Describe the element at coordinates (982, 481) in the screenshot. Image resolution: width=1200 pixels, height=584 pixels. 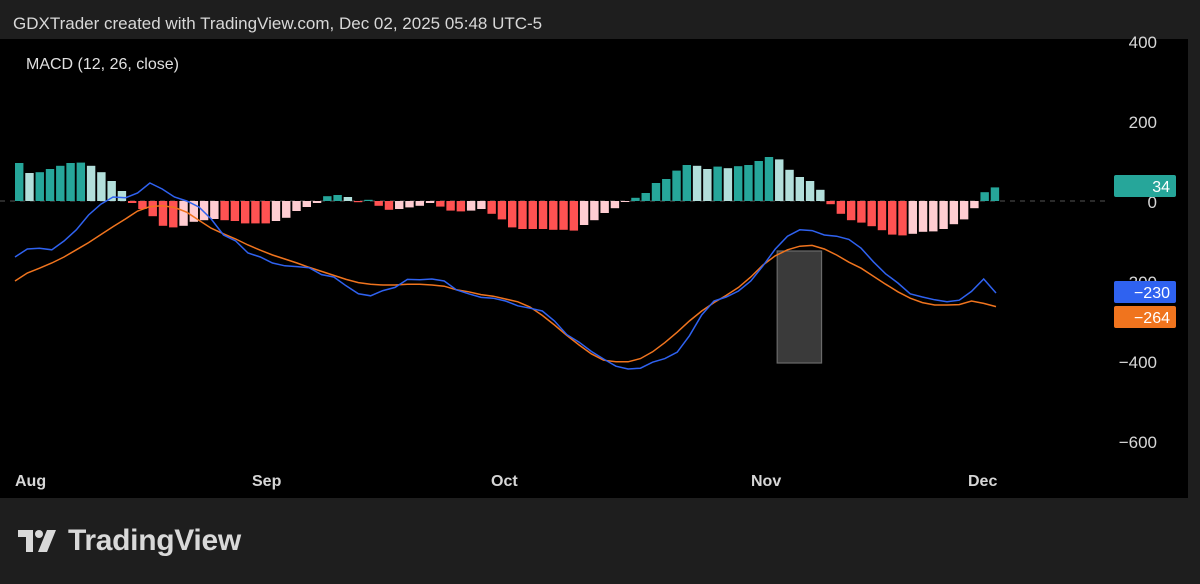
I see `x-tick-label: Dec` at that location.